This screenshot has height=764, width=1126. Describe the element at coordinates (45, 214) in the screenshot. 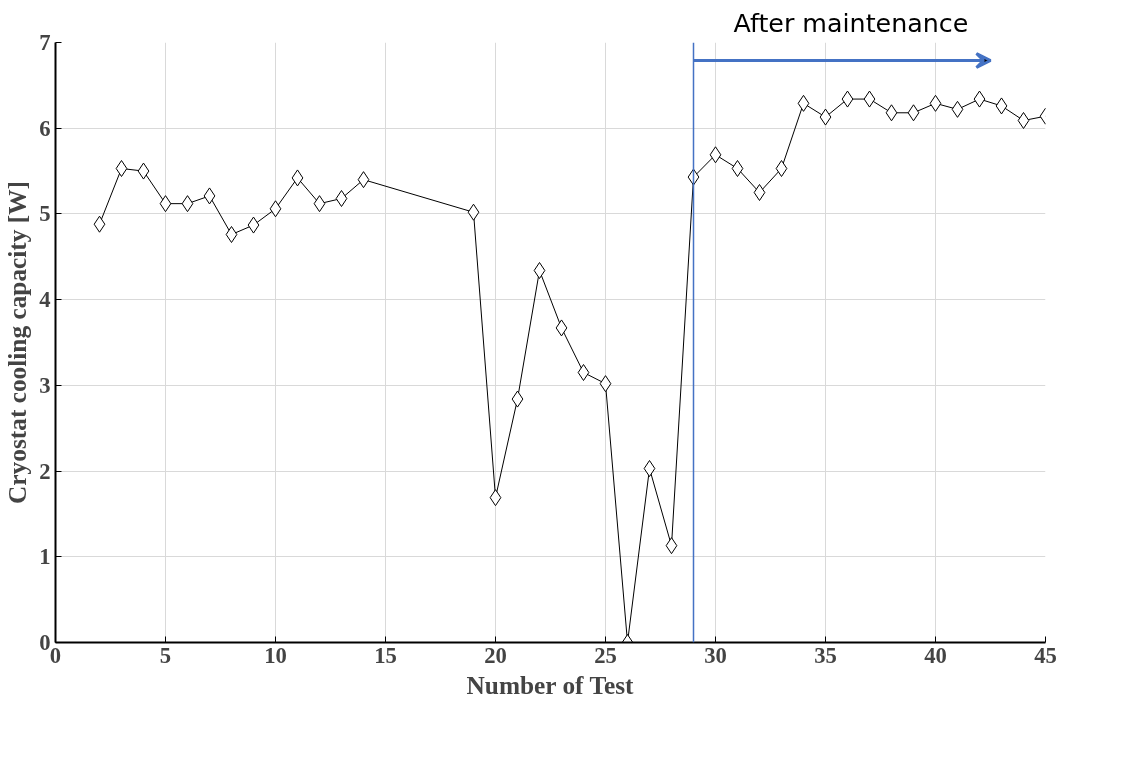

I see `y-tick-label: 5` at that location.